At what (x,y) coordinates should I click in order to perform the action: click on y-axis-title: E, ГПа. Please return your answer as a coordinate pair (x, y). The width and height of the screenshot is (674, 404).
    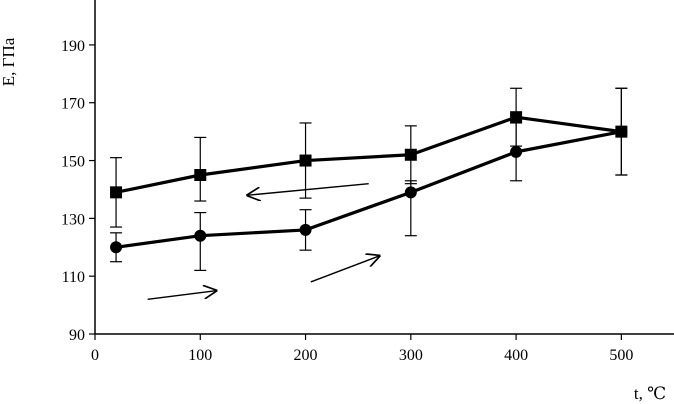
    Looking at the image, I should click on (9, 61).